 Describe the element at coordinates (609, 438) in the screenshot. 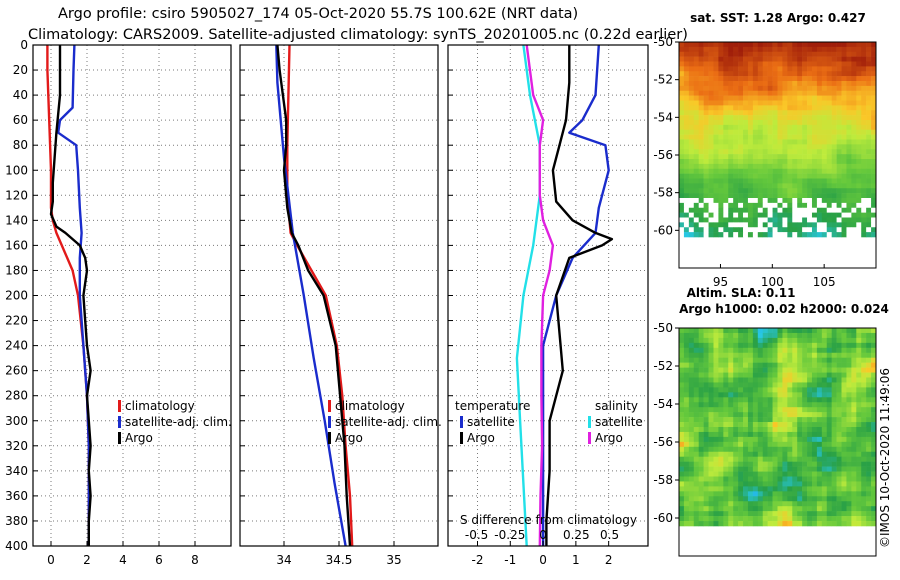

I see `diff-sal-legend-1-label: Argo` at that location.